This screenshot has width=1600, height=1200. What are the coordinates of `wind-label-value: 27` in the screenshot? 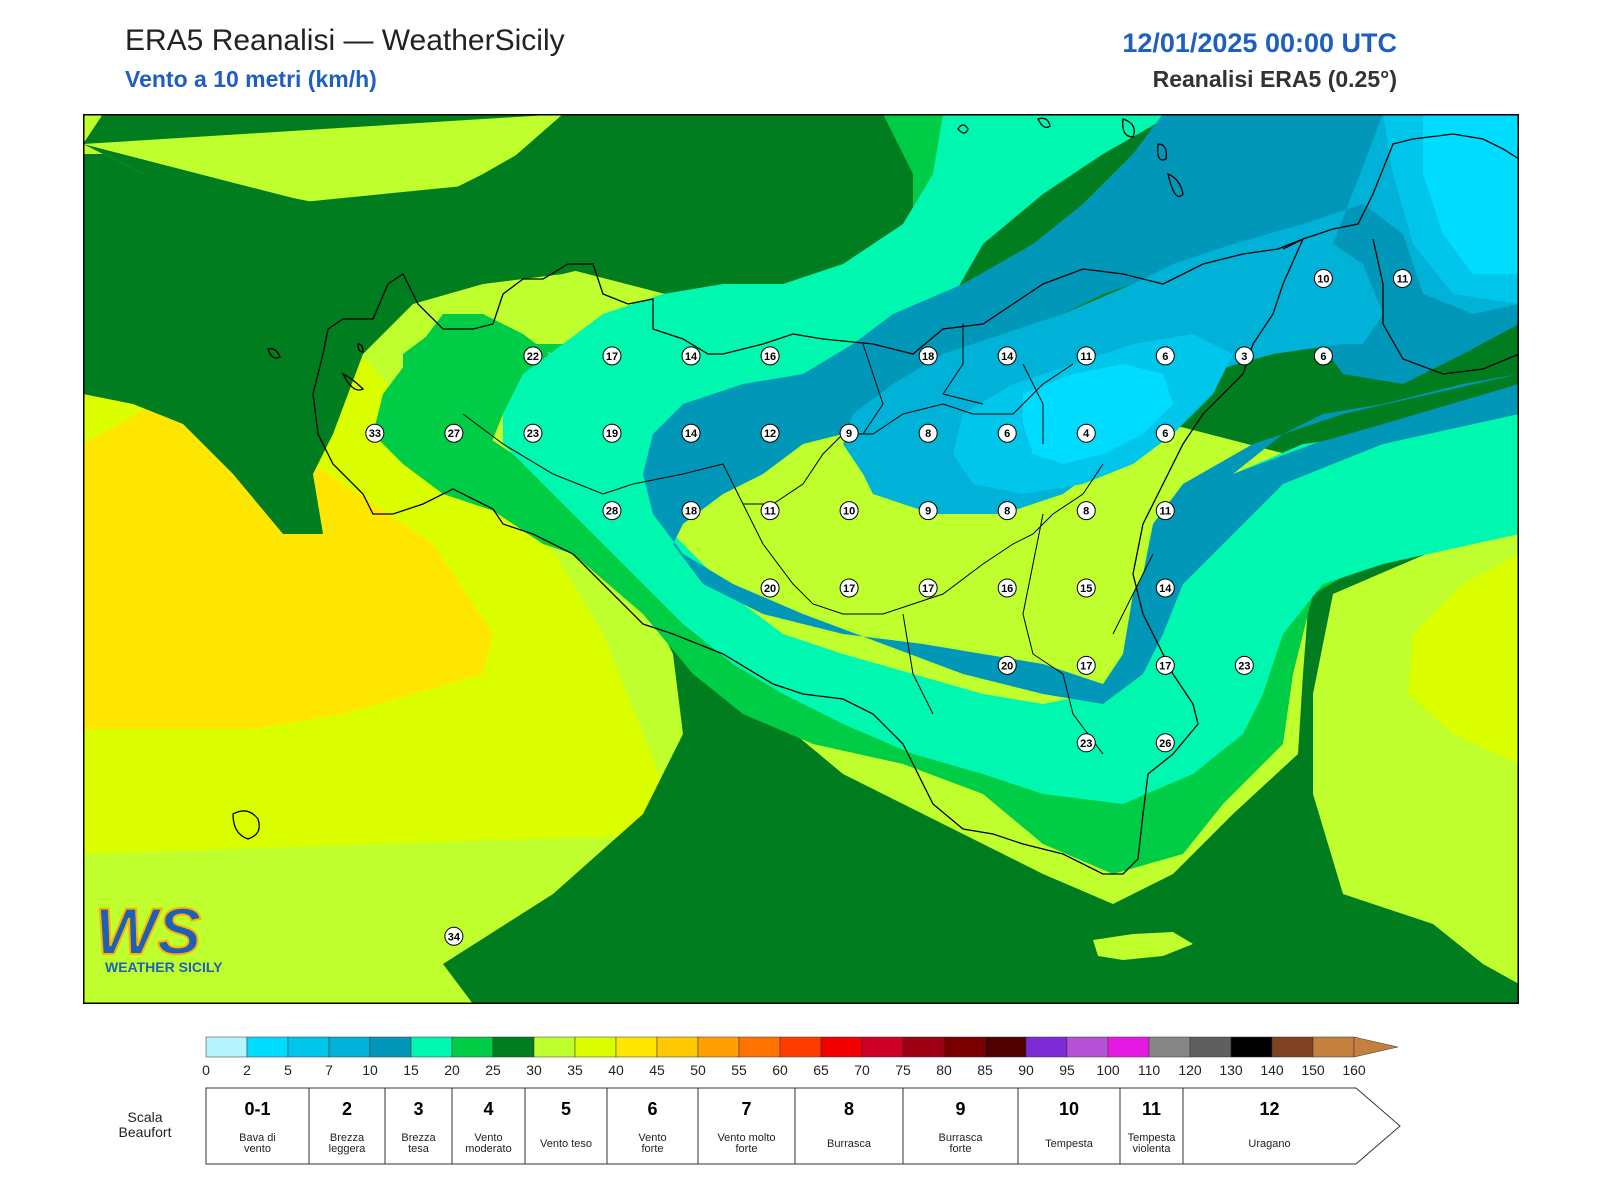 It's located at (454, 434).